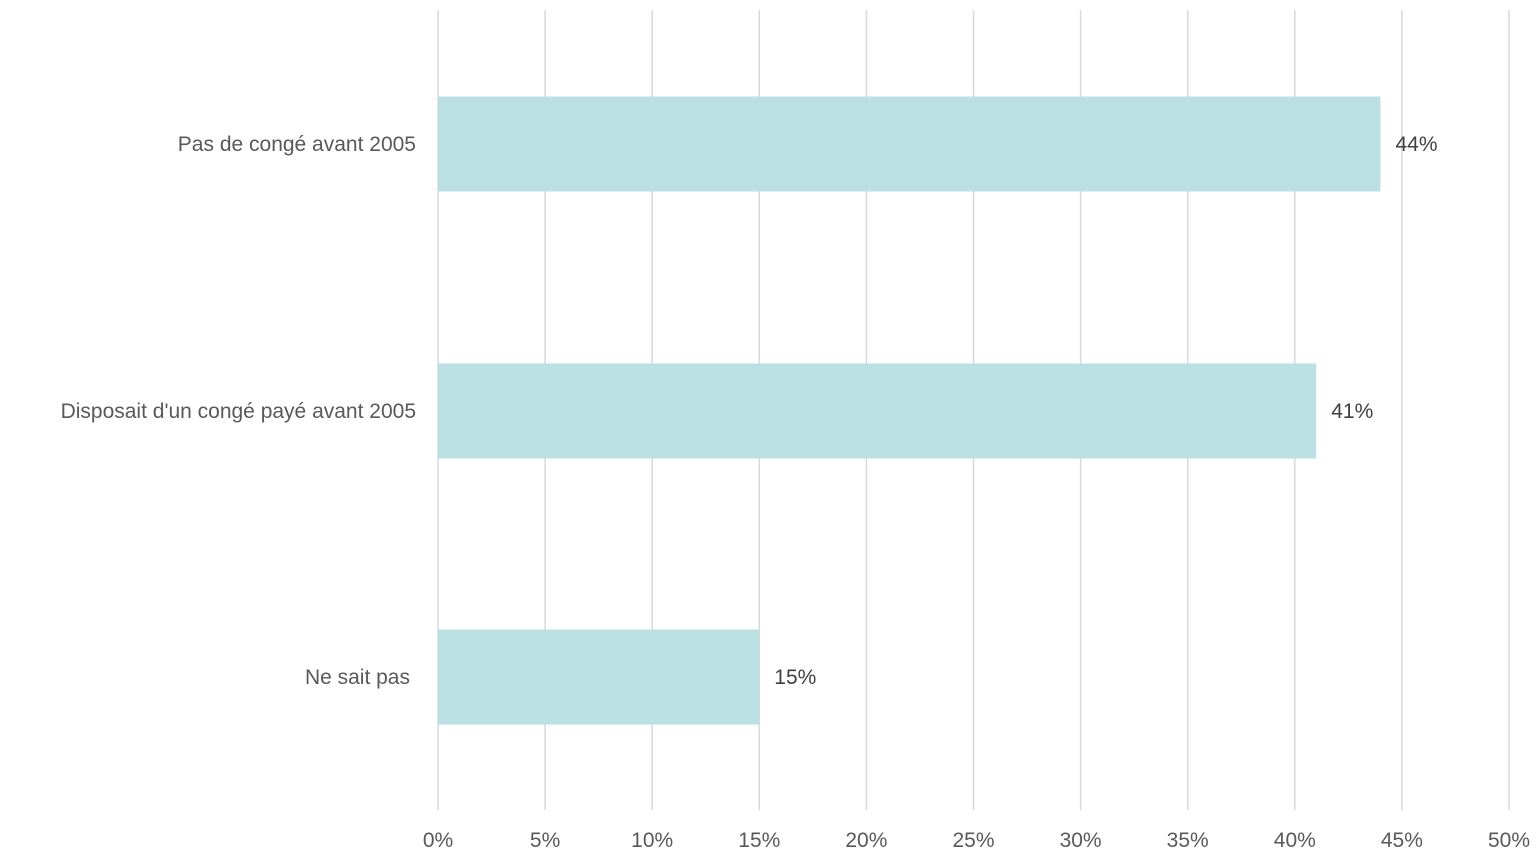 The image size is (1536, 850). Describe the element at coordinates (357, 677) in the screenshot. I see `category-label: Ne sait pas` at that location.